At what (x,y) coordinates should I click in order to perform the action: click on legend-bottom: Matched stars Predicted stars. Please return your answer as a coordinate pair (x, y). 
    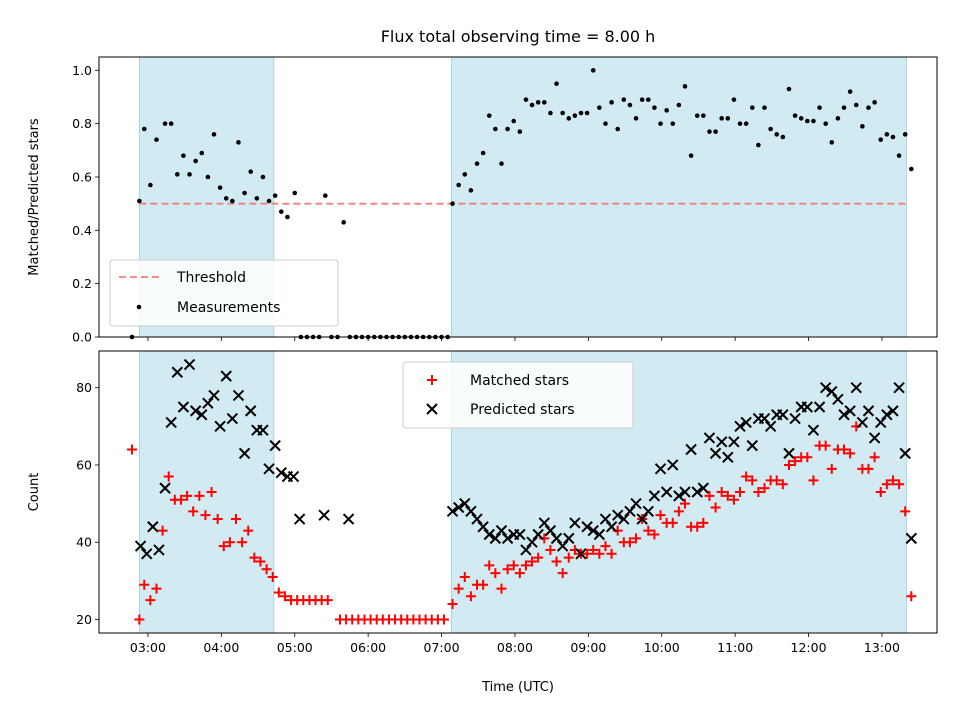
    Looking at the image, I should click on (518, 395).